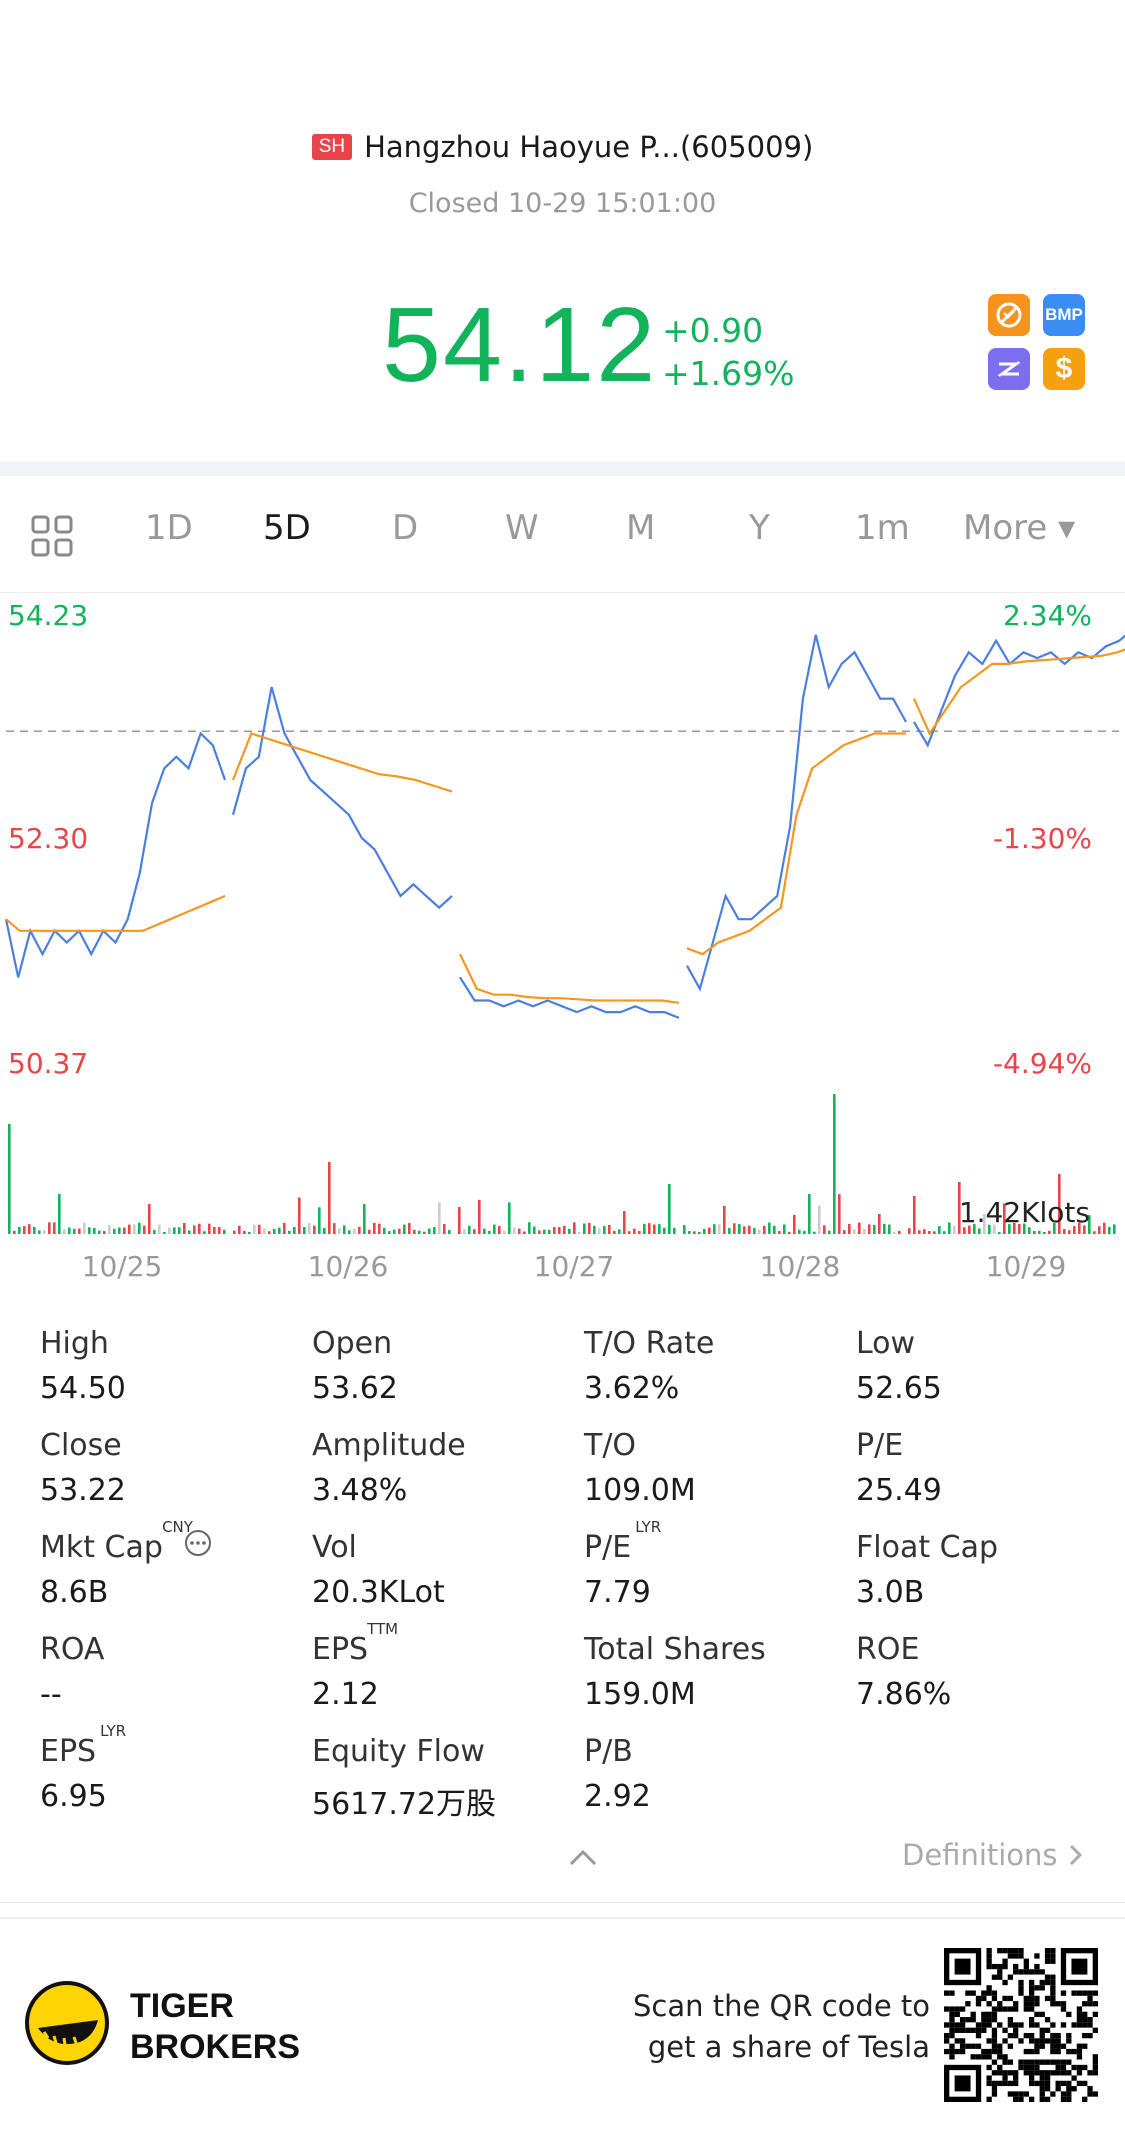 The height and width of the screenshot is (2130, 1125). I want to click on stat-superscript: LYR, so click(648, 1527).